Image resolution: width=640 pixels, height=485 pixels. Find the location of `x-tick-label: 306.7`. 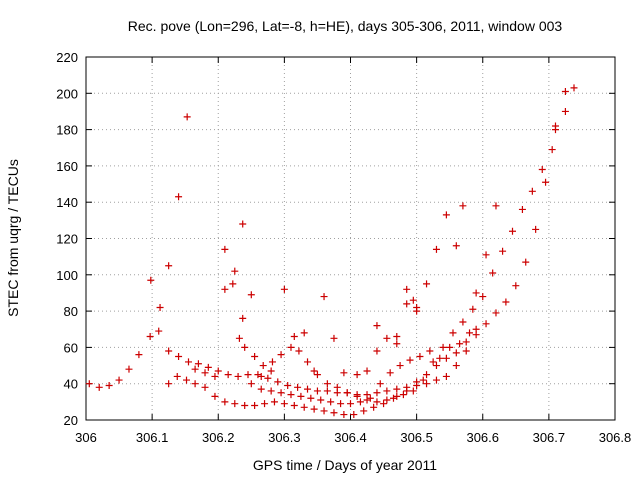

x-tick-label: 306.7 is located at coordinates (549, 437).